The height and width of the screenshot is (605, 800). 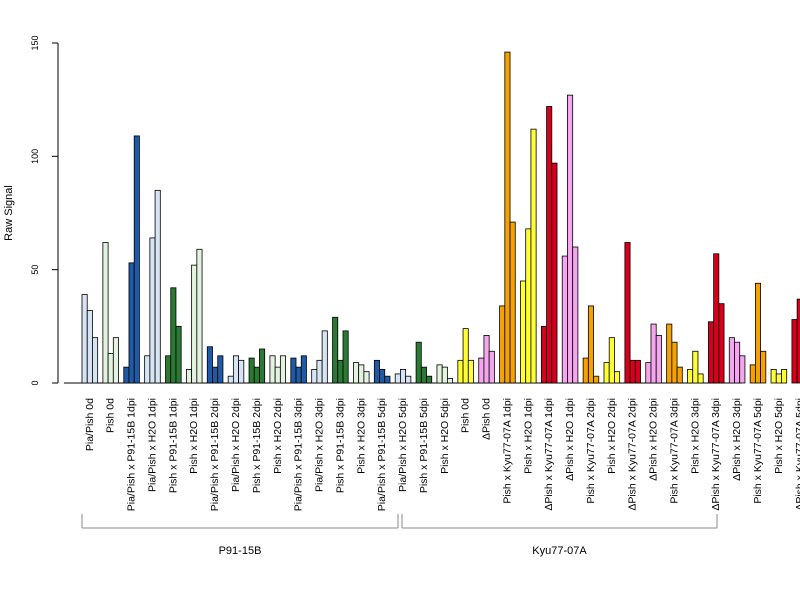 I want to click on y-tick-label: 100, so click(x=35, y=156).